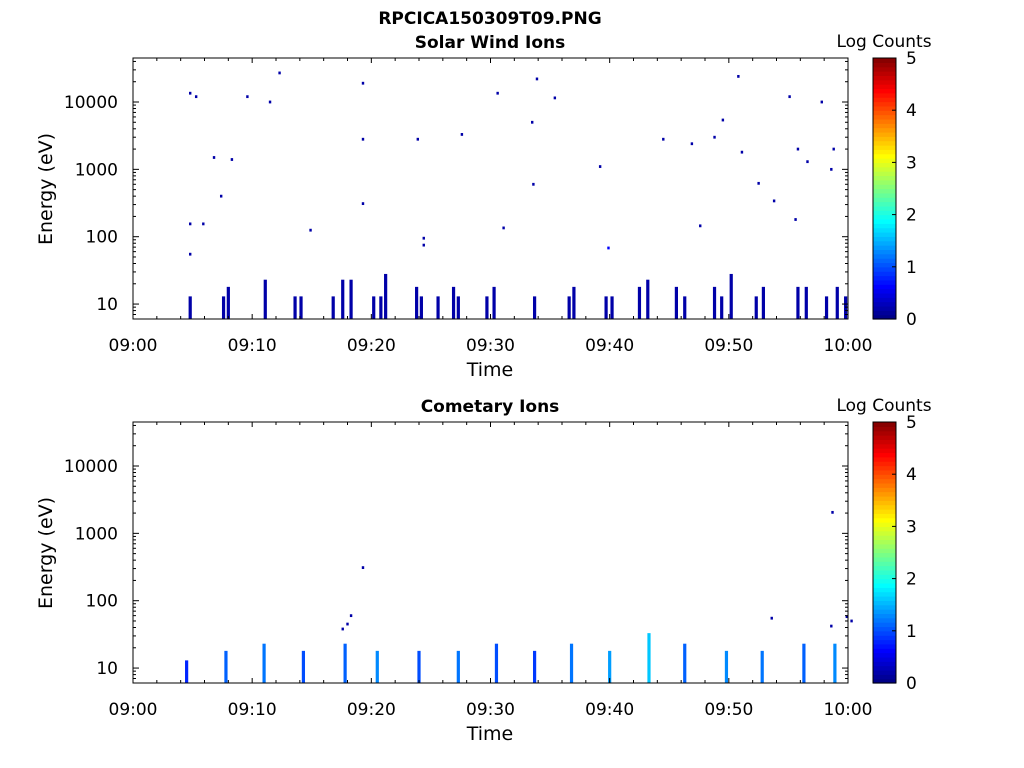 This screenshot has width=1024, height=768. Describe the element at coordinates (911, 216) in the screenshot. I see `colorbar-tick-label: 2` at that location.